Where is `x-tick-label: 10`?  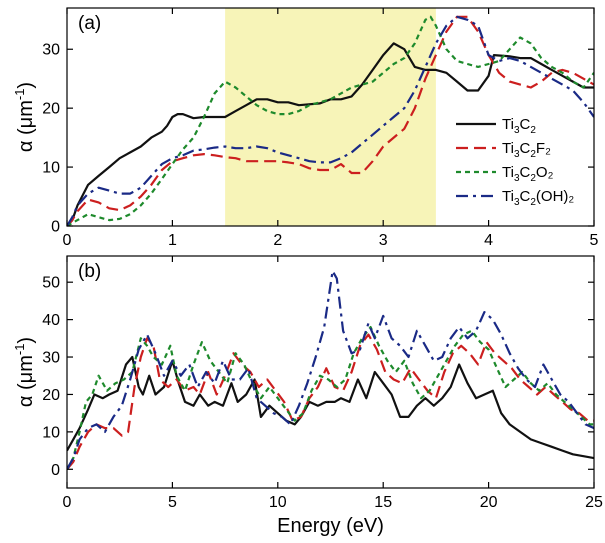 x-tick-label: 10 is located at coordinates (278, 502).